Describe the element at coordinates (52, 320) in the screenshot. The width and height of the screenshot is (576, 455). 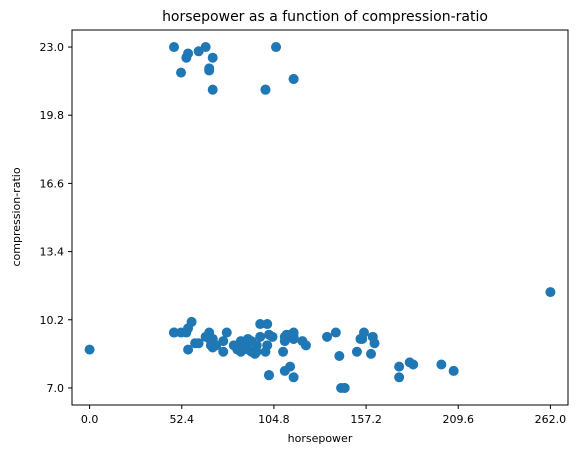
I see `y-tick-label: 10.2` at that location.